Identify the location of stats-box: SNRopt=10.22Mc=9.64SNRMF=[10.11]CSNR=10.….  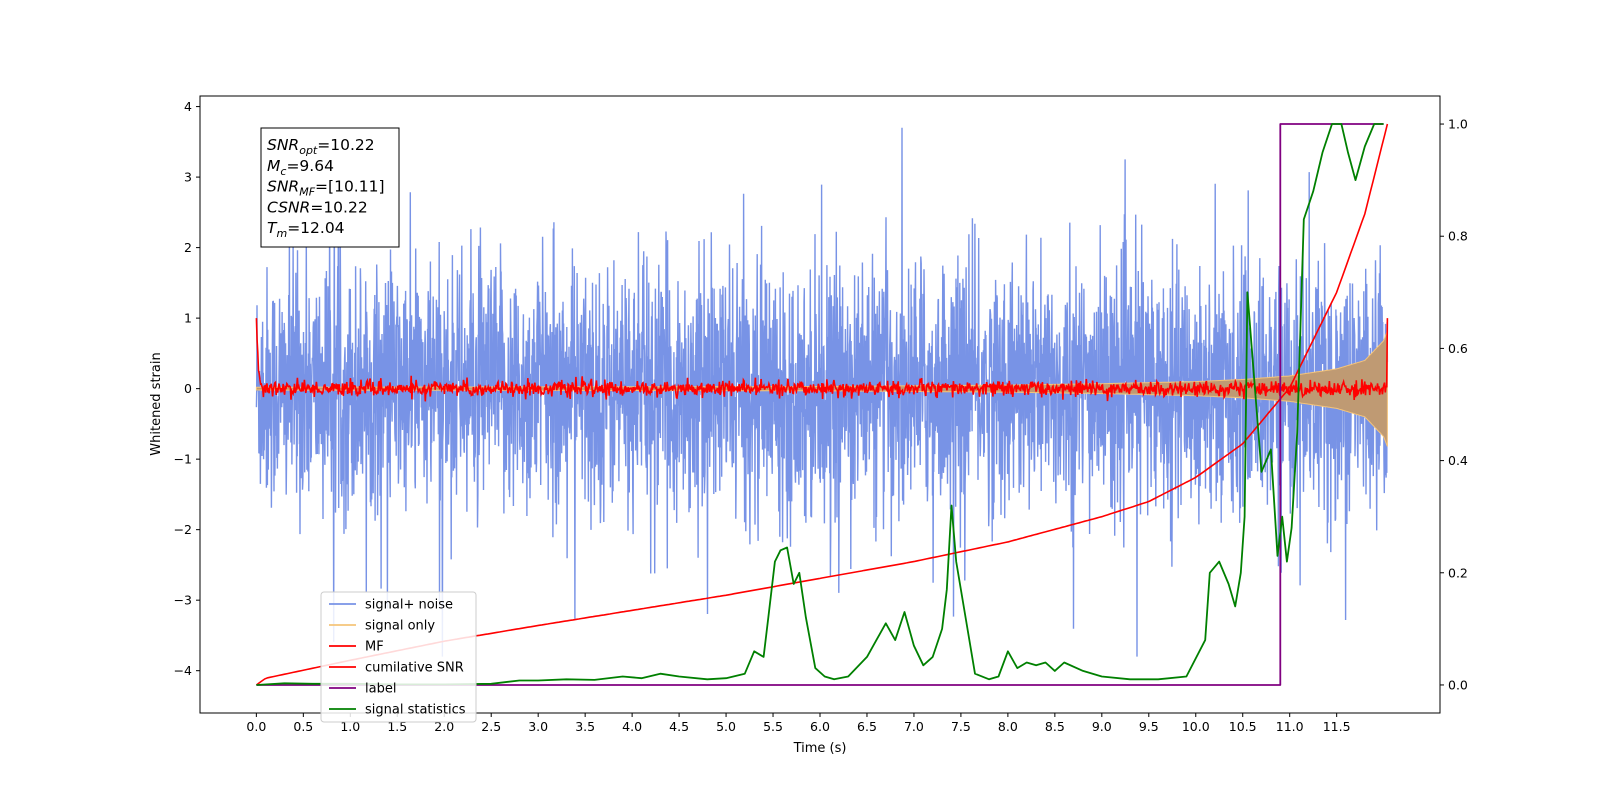
(330, 187).